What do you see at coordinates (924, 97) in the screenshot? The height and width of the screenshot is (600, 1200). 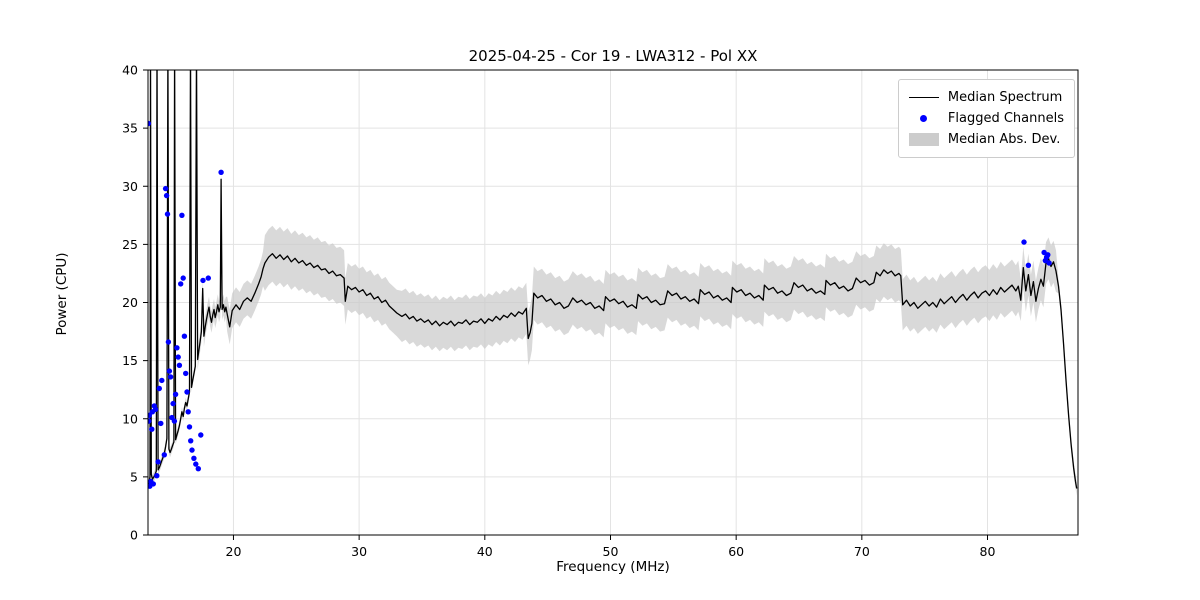 I see `legend-line-sample` at bounding box center [924, 97].